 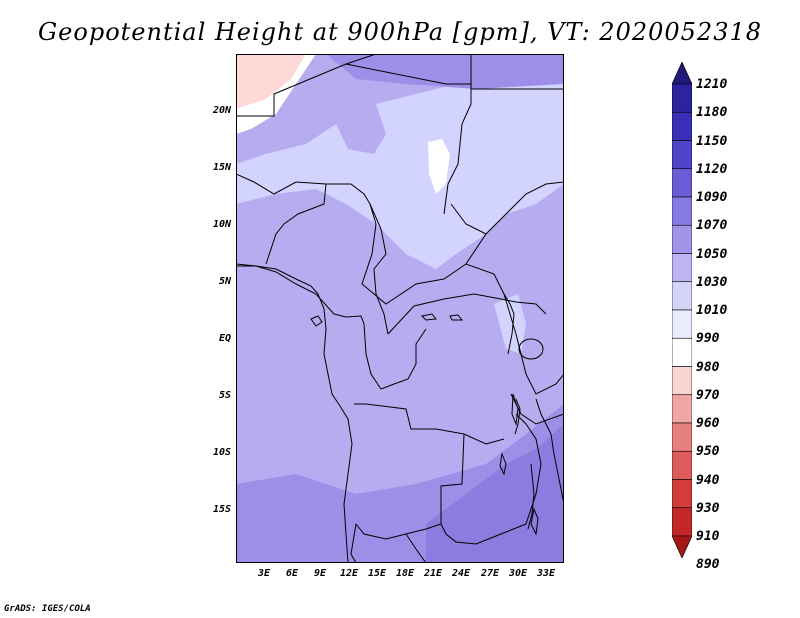 What do you see at coordinates (708, 423) in the screenshot?
I see `colorbar-label: 960` at bounding box center [708, 423].